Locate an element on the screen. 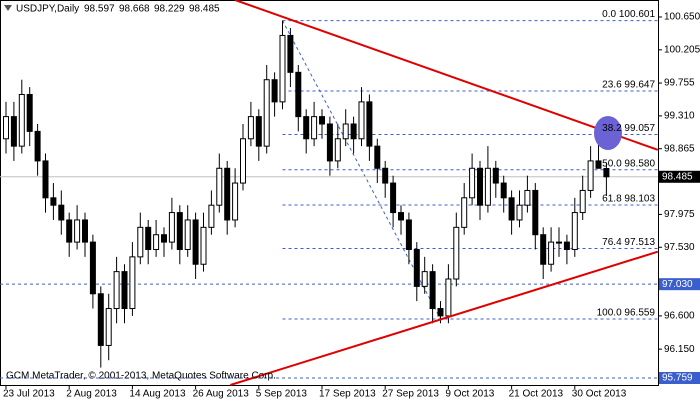 Image resolution: width=700 pixels, height=402 pixels. x-tick-label: 17 Sep 2013 is located at coordinates (347, 394).